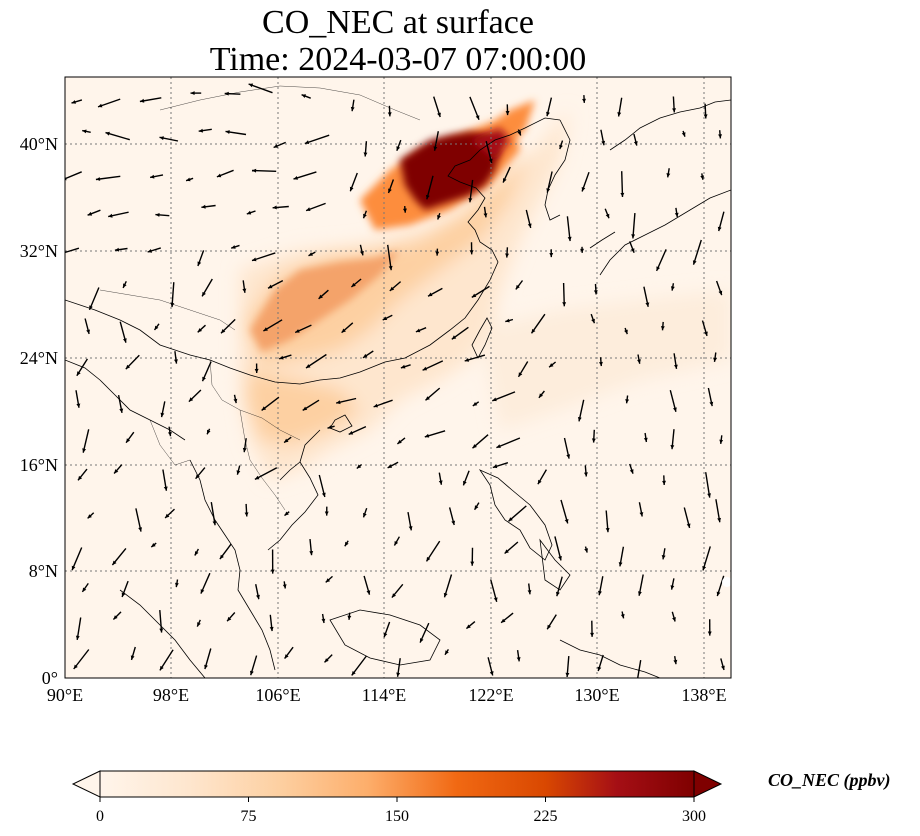 The width and height of the screenshot is (920, 836). Describe the element at coordinates (384, 695) in the screenshot. I see `lon-label: 114°E` at that location.